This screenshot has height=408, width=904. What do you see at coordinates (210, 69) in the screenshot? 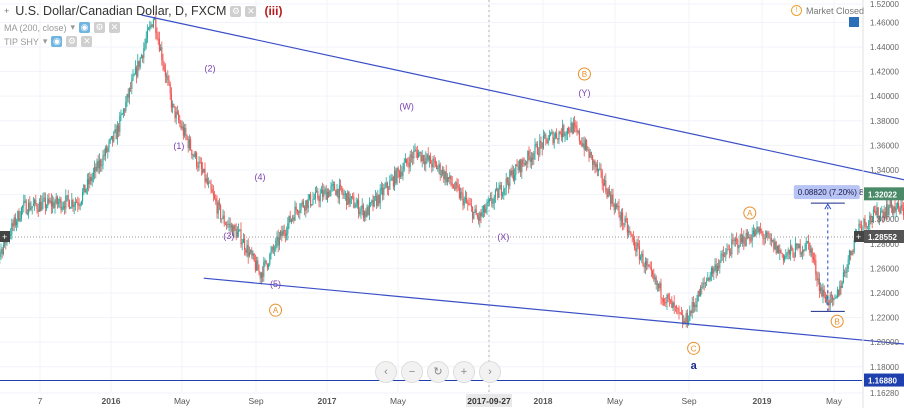
I see `wave-label: (2)` at bounding box center [210, 69].